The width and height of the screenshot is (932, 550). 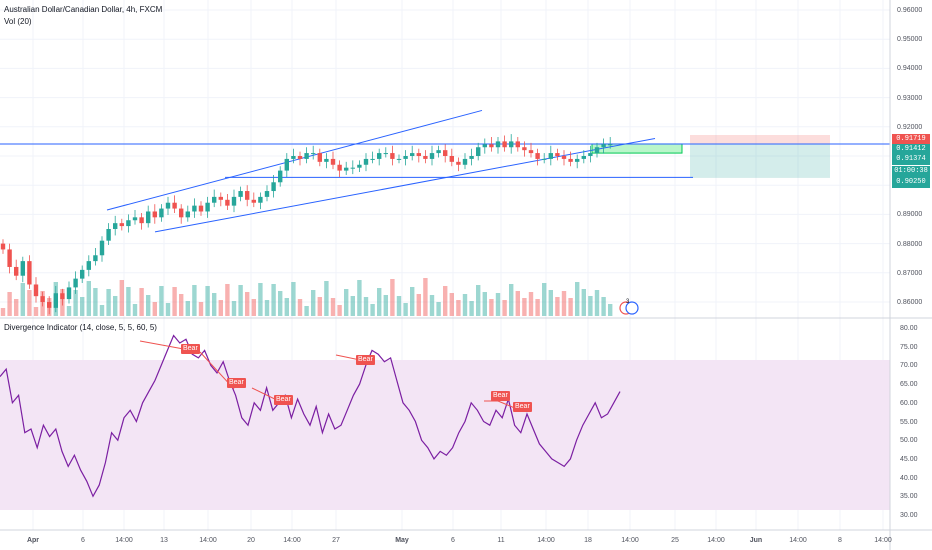 I want to click on time-axis-label: 25, so click(x=675, y=540).